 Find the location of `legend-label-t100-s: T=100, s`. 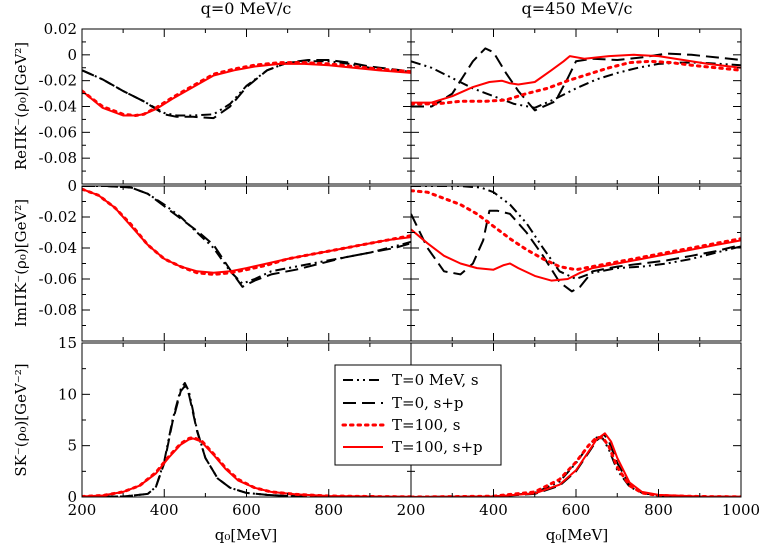

legend-label-t100-s: T=100, s is located at coordinates (426, 425).